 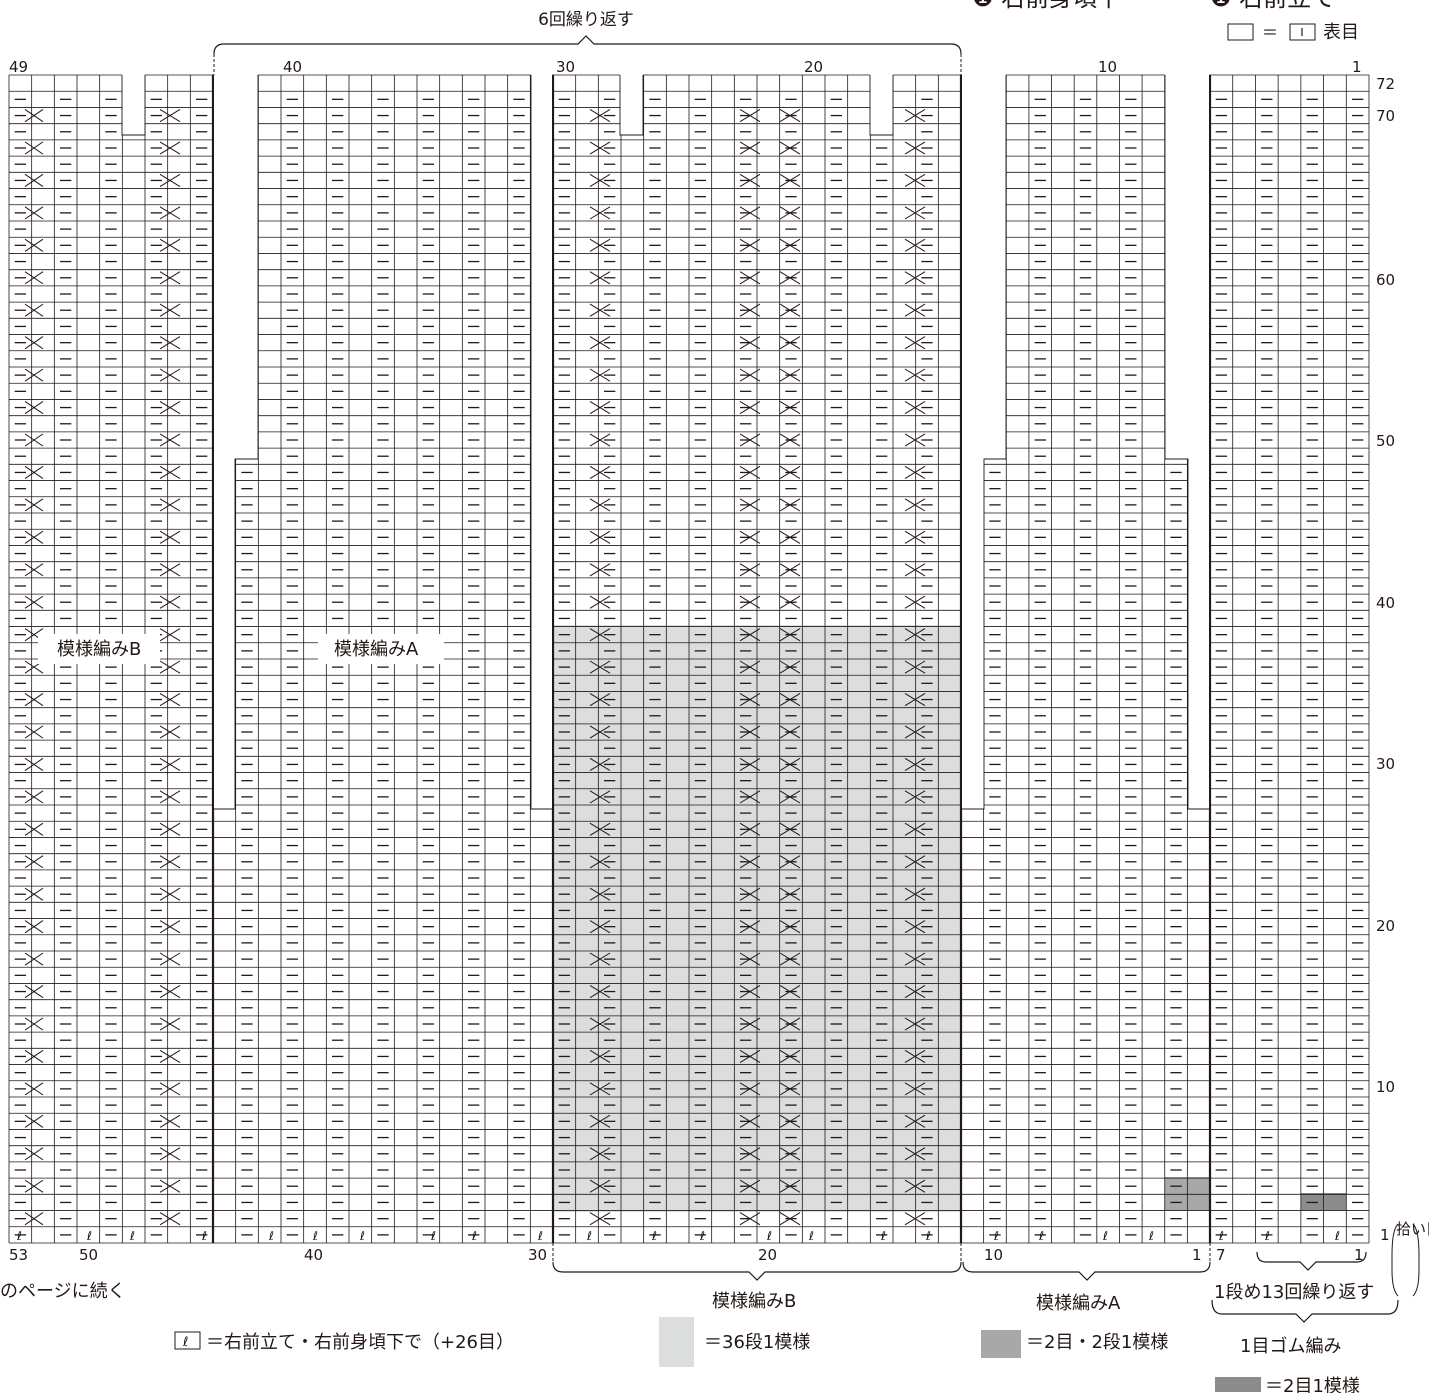 What do you see at coordinates (1270, 32) in the screenshot?
I see `symbol-legend-eq: ＝` at bounding box center [1270, 32].